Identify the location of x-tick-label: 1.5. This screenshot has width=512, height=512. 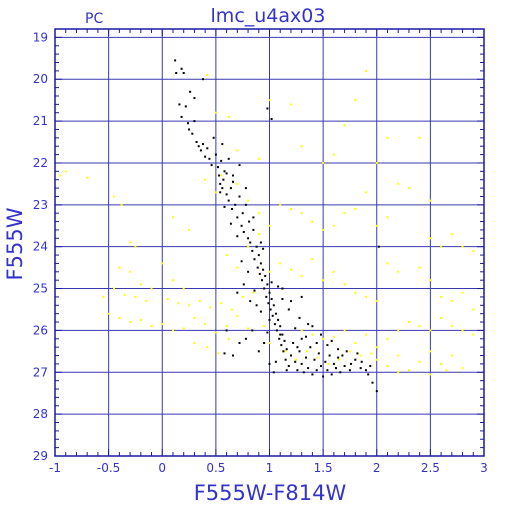
(323, 468).